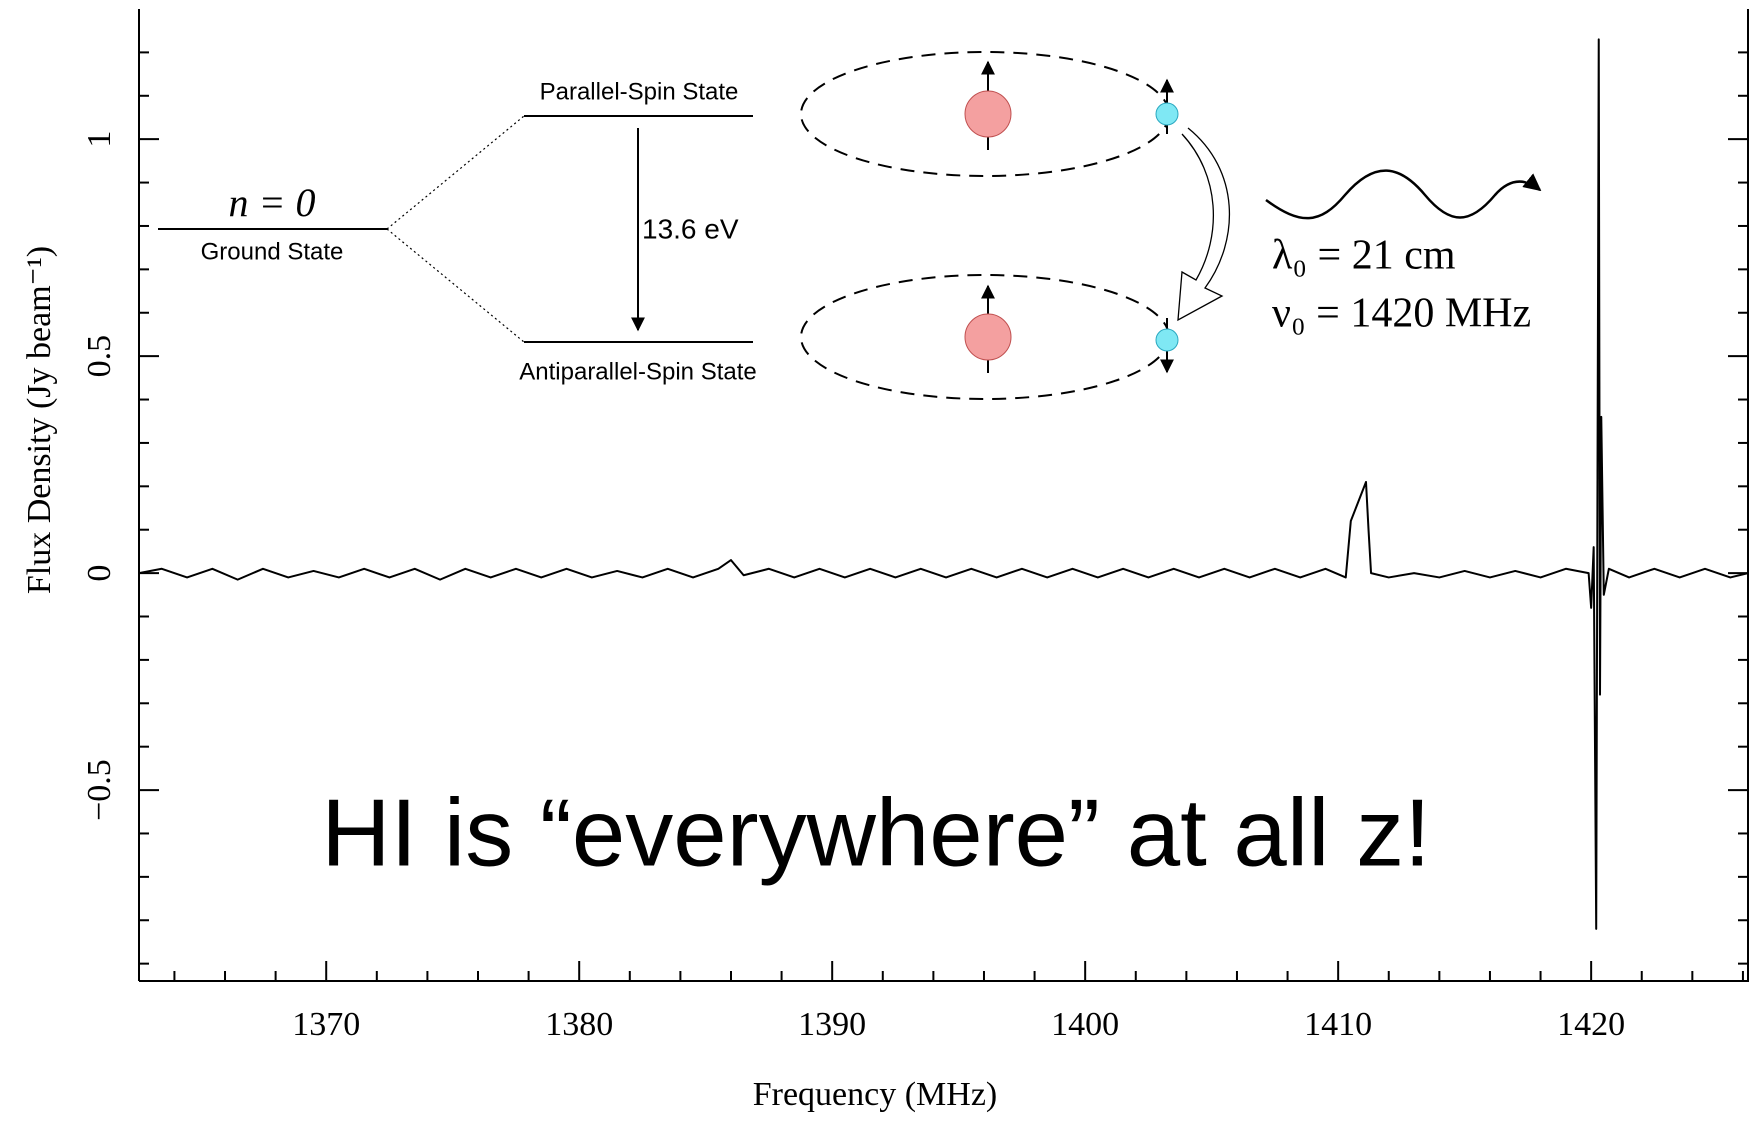 The image size is (1749, 1125). Describe the element at coordinates (99, 139) in the screenshot. I see `y-tick-label: 1` at that location.